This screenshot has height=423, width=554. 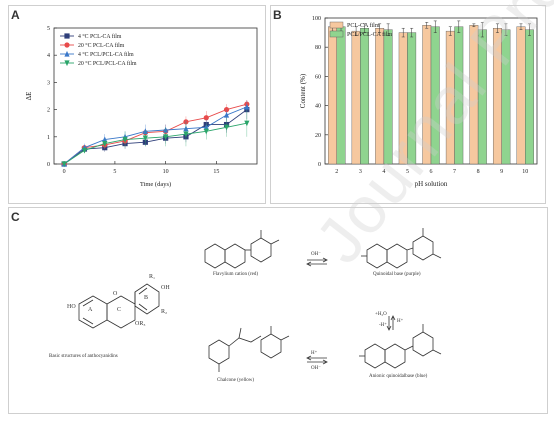 What do you see at coordinates (303, 90) in the screenshot?
I see `y-axis-label: Content (%)` at bounding box center [303, 90].